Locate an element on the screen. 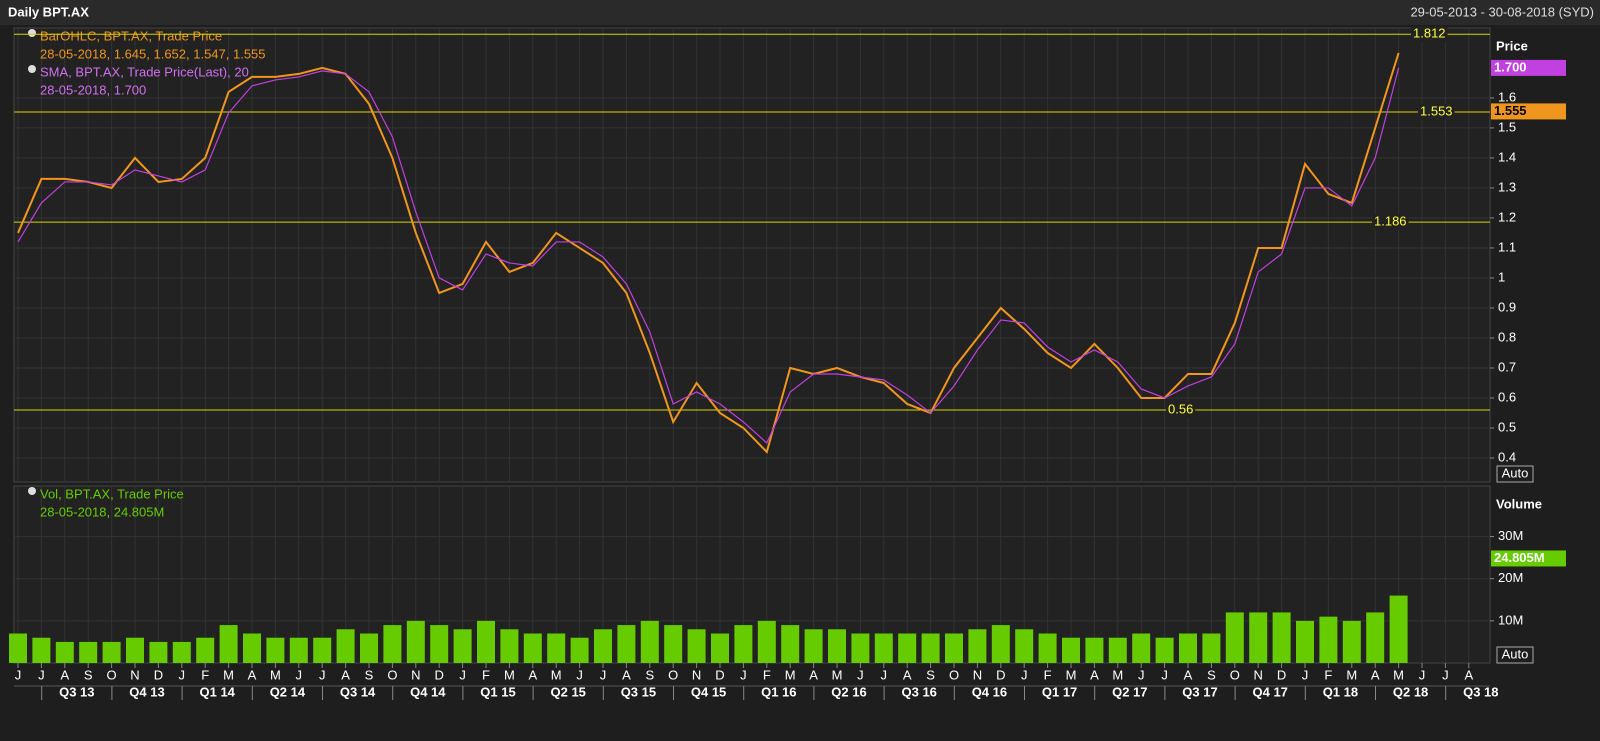  auto-button is located at coordinates (1515, 655).